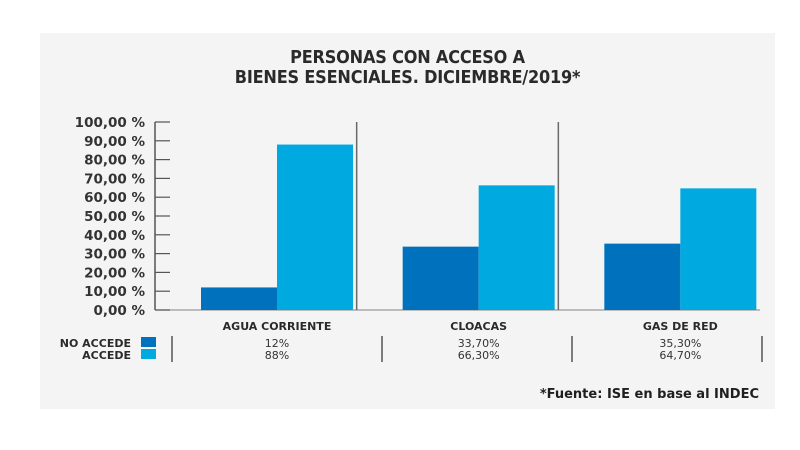 This screenshot has width=800, height=450. What do you see at coordinates (407, 58) in the screenshot?
I see `chart-title-line1: PERSONAS CON ACCESO A` at bounding box center [407, 58].